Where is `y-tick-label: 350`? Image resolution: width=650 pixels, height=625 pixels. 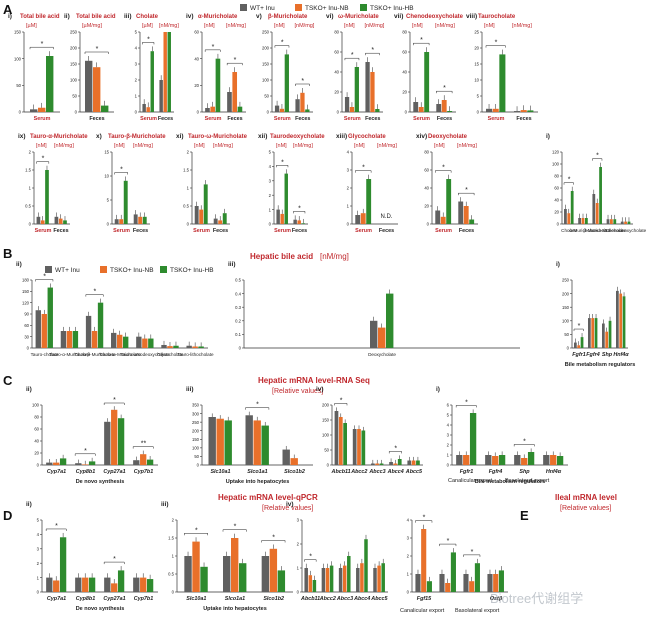 y-tick-label: 350 is located at coordinates (196, 405).